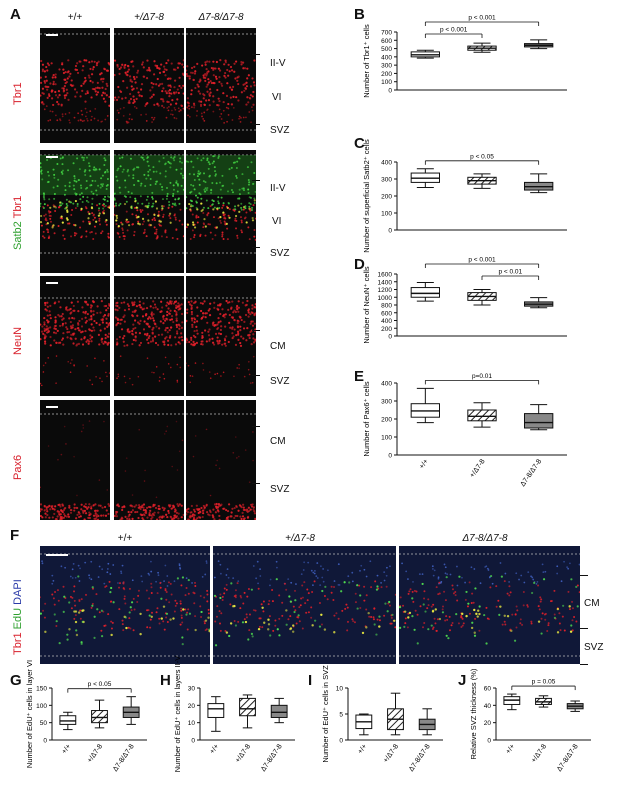 This screenshot has width=618, height=800. I want to click on chart-C-ytick-label: 200, so click(386, 197).